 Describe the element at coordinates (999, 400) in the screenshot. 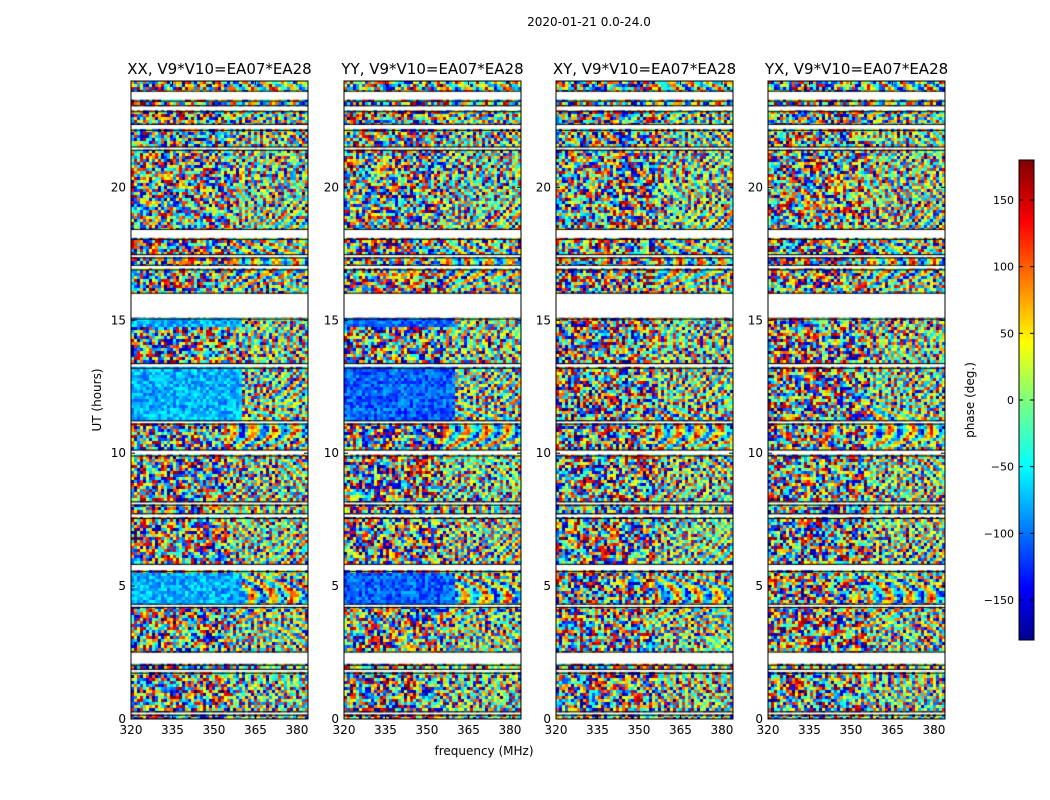

I see `colorbar: 150 100 50 0 −50 −100 −150 phase (deg.)` at that location.